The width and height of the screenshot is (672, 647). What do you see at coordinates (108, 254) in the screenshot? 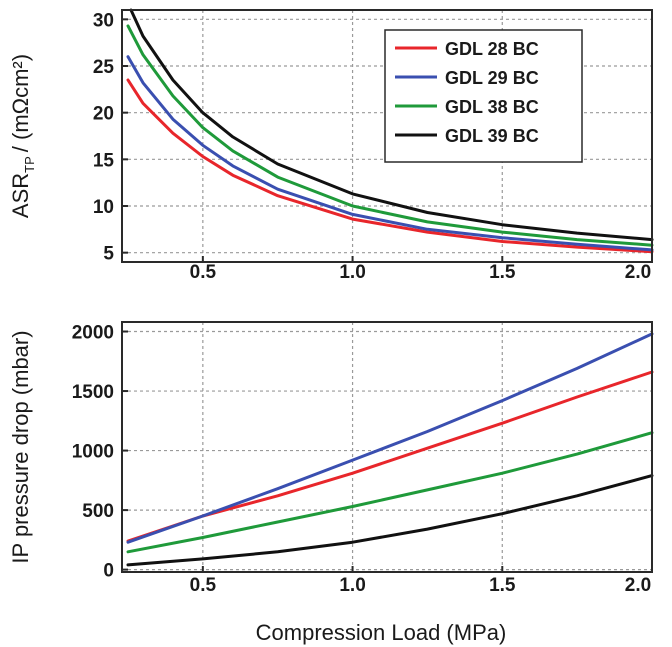
I see `y-tick-label: 5` at bounding box center [108, 254].